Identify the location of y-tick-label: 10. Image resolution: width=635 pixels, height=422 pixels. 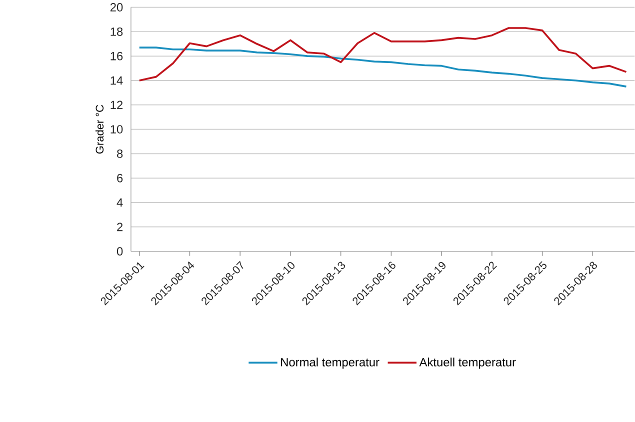
(116, 129).